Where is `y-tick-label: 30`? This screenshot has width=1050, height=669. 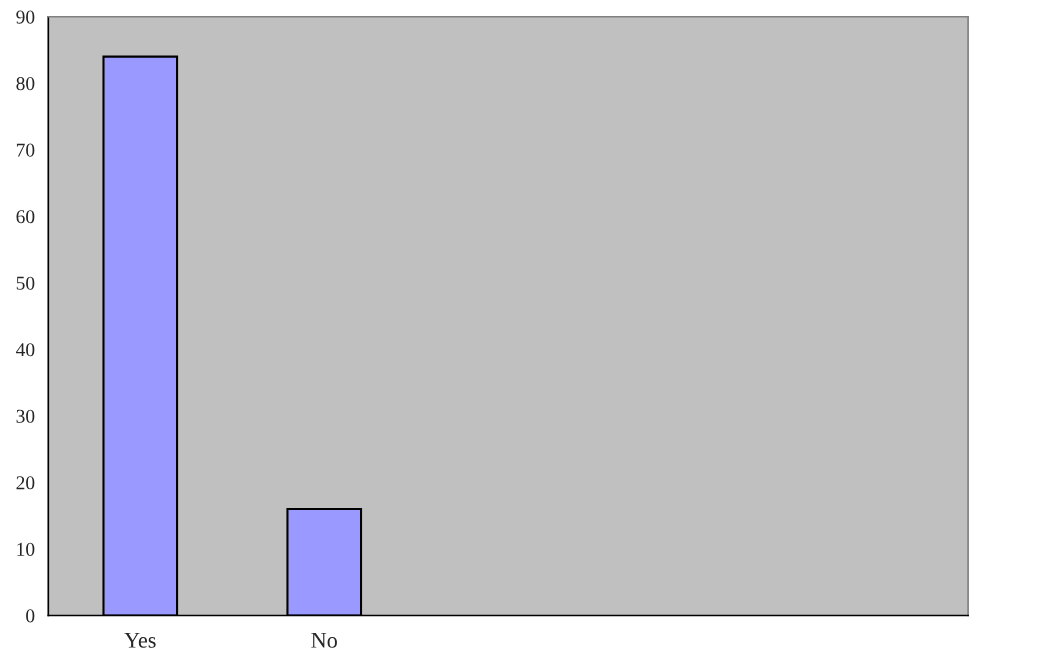
y-tick-label: 30 is located at coordinates (25, 416).